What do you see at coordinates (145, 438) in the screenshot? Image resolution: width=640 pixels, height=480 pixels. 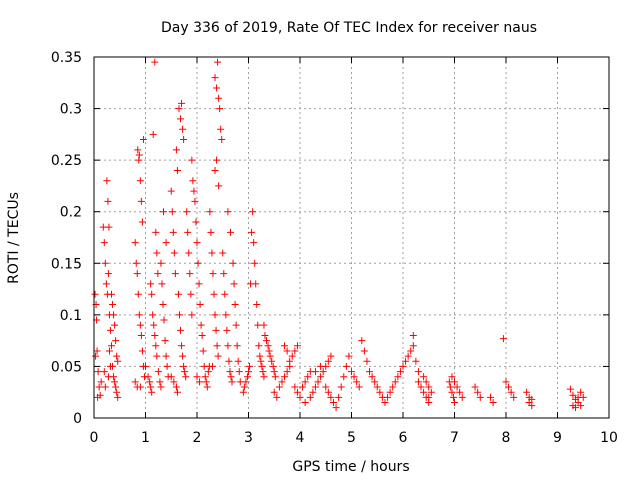 I see `x-tick-label: 1` at bounding box center [145, 438].